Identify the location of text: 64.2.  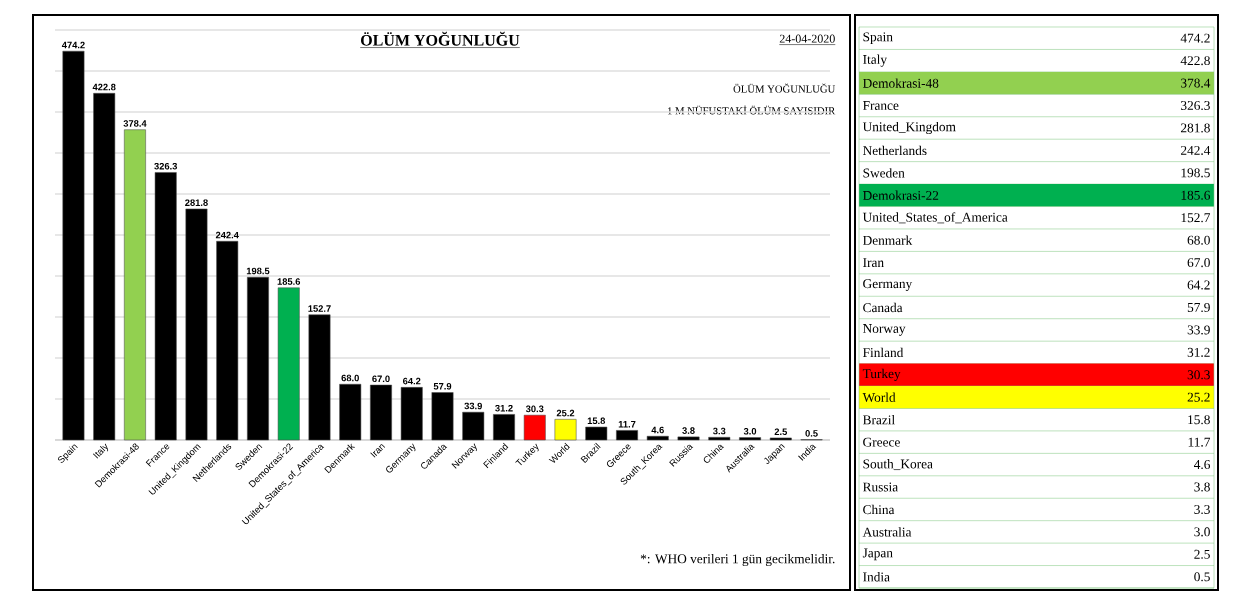
(1198, 285).